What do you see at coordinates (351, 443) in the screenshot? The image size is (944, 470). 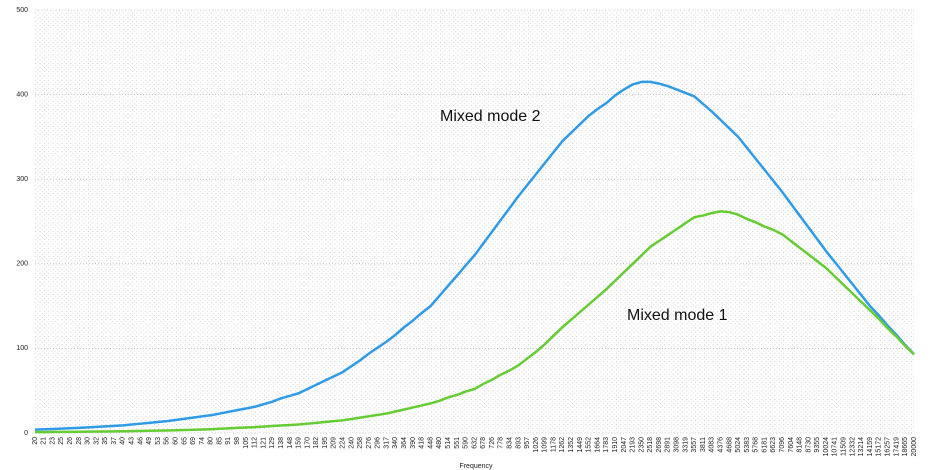 I see `x-tick-label: 240` at bounding box center [351, 443].